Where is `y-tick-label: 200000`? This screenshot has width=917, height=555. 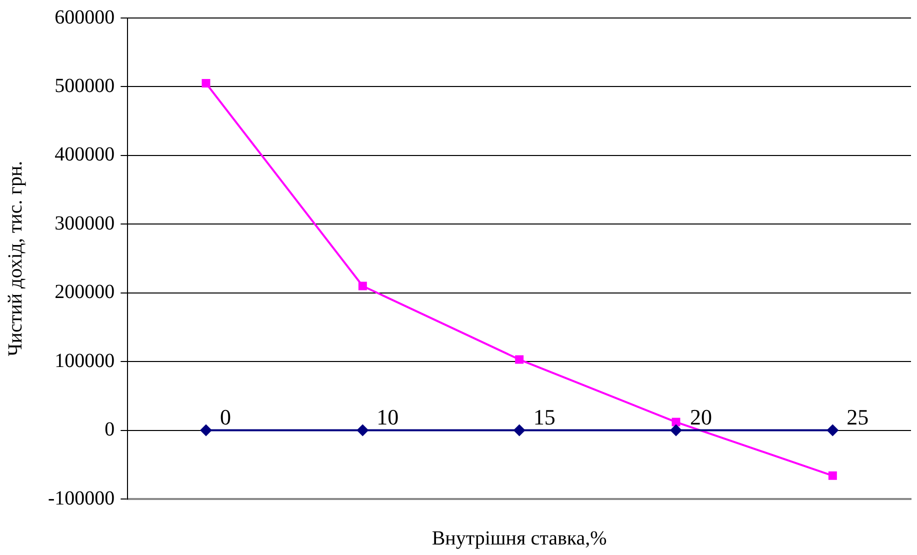 y-tick-label: 200000 is located at coordinates (84, 292).